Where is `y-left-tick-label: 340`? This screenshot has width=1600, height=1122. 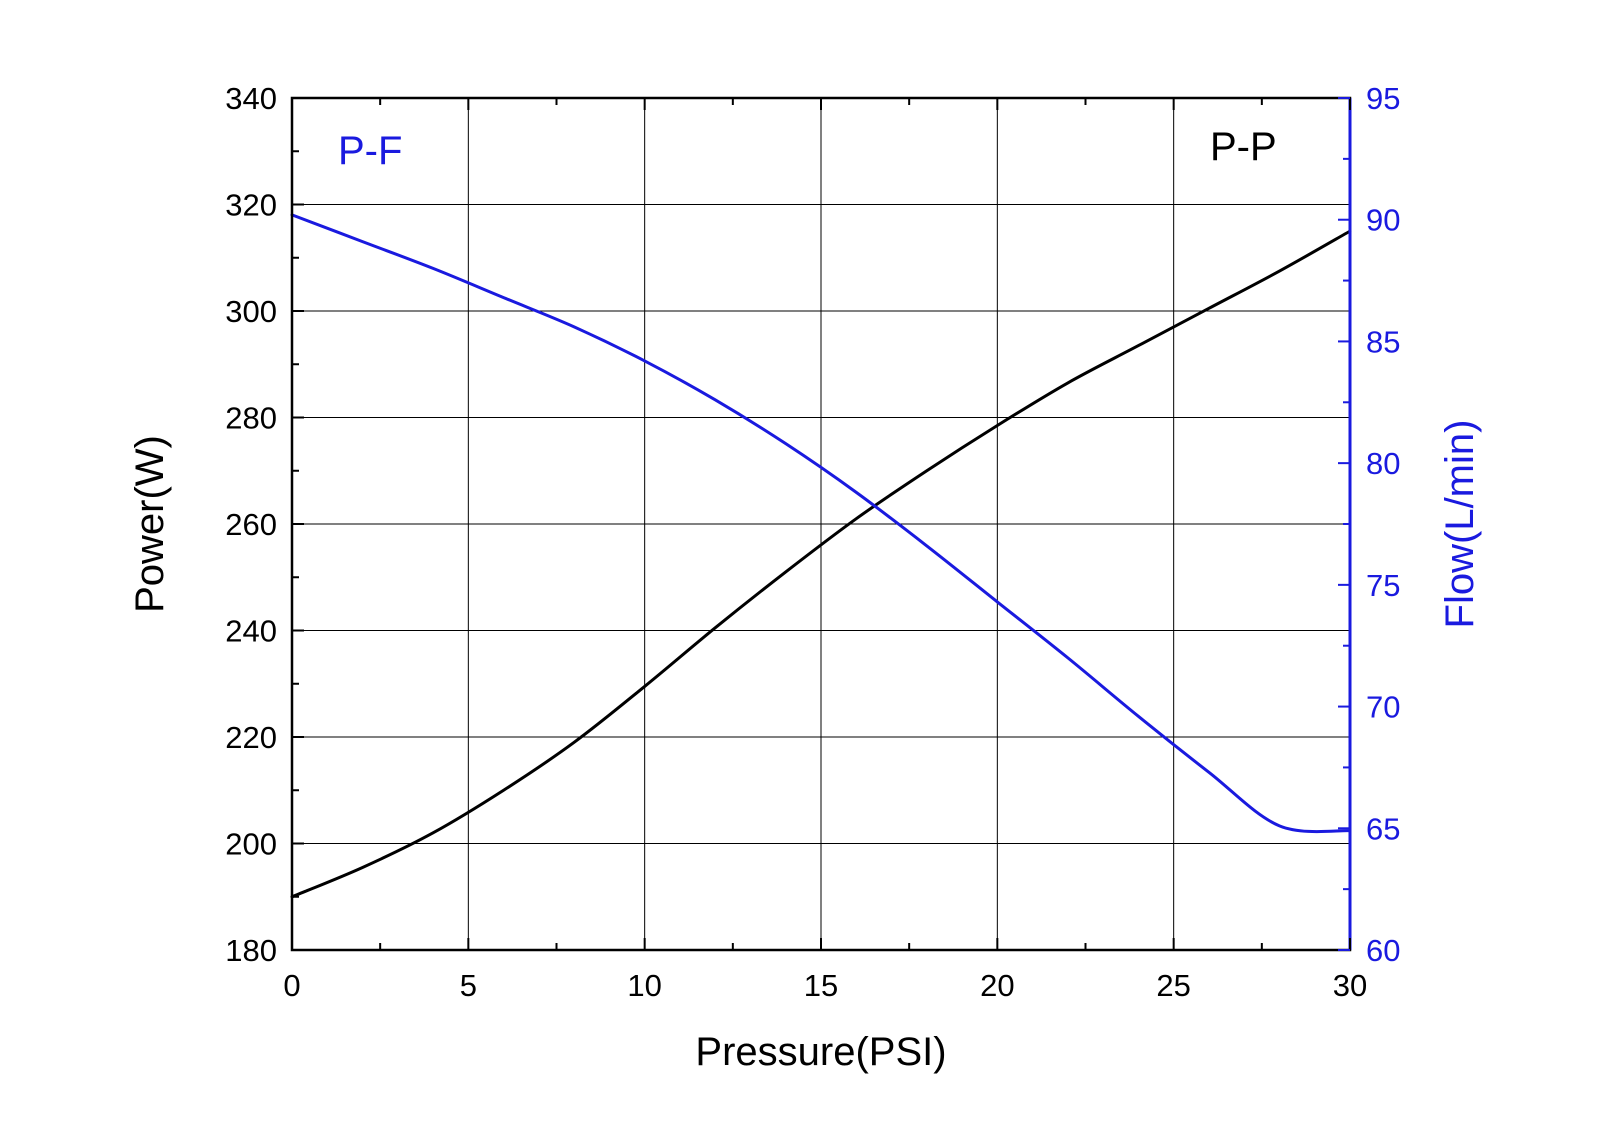
y-left-tick-label: 340 is located at coordinates (251, 98).